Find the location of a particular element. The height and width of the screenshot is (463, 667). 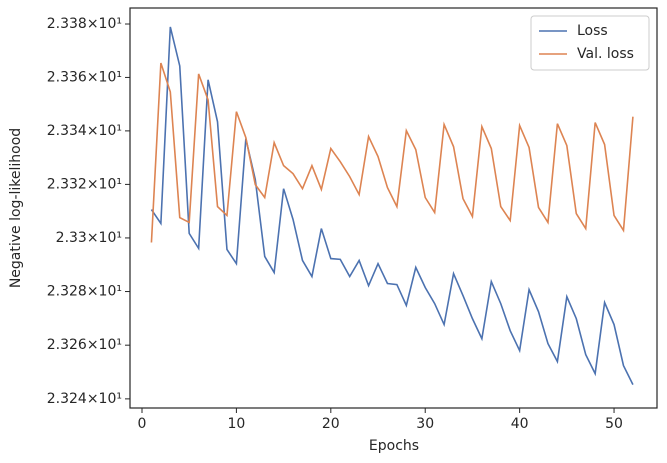

x-axis-label: Epochs is located at coordinates (394, 446).